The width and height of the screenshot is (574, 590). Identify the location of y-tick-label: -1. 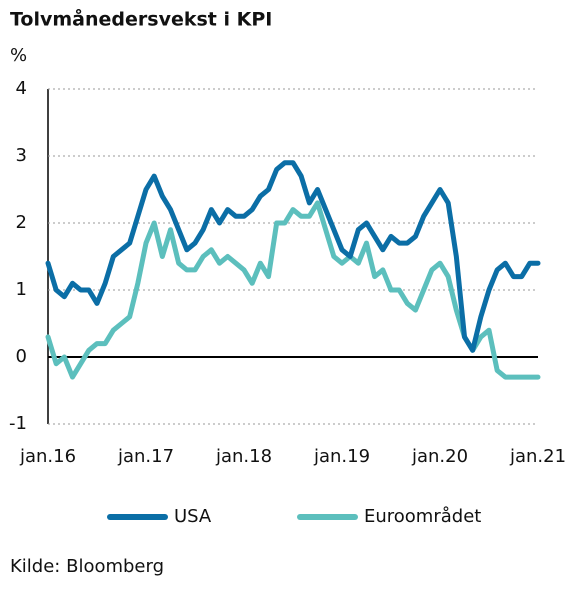
(18, 423).